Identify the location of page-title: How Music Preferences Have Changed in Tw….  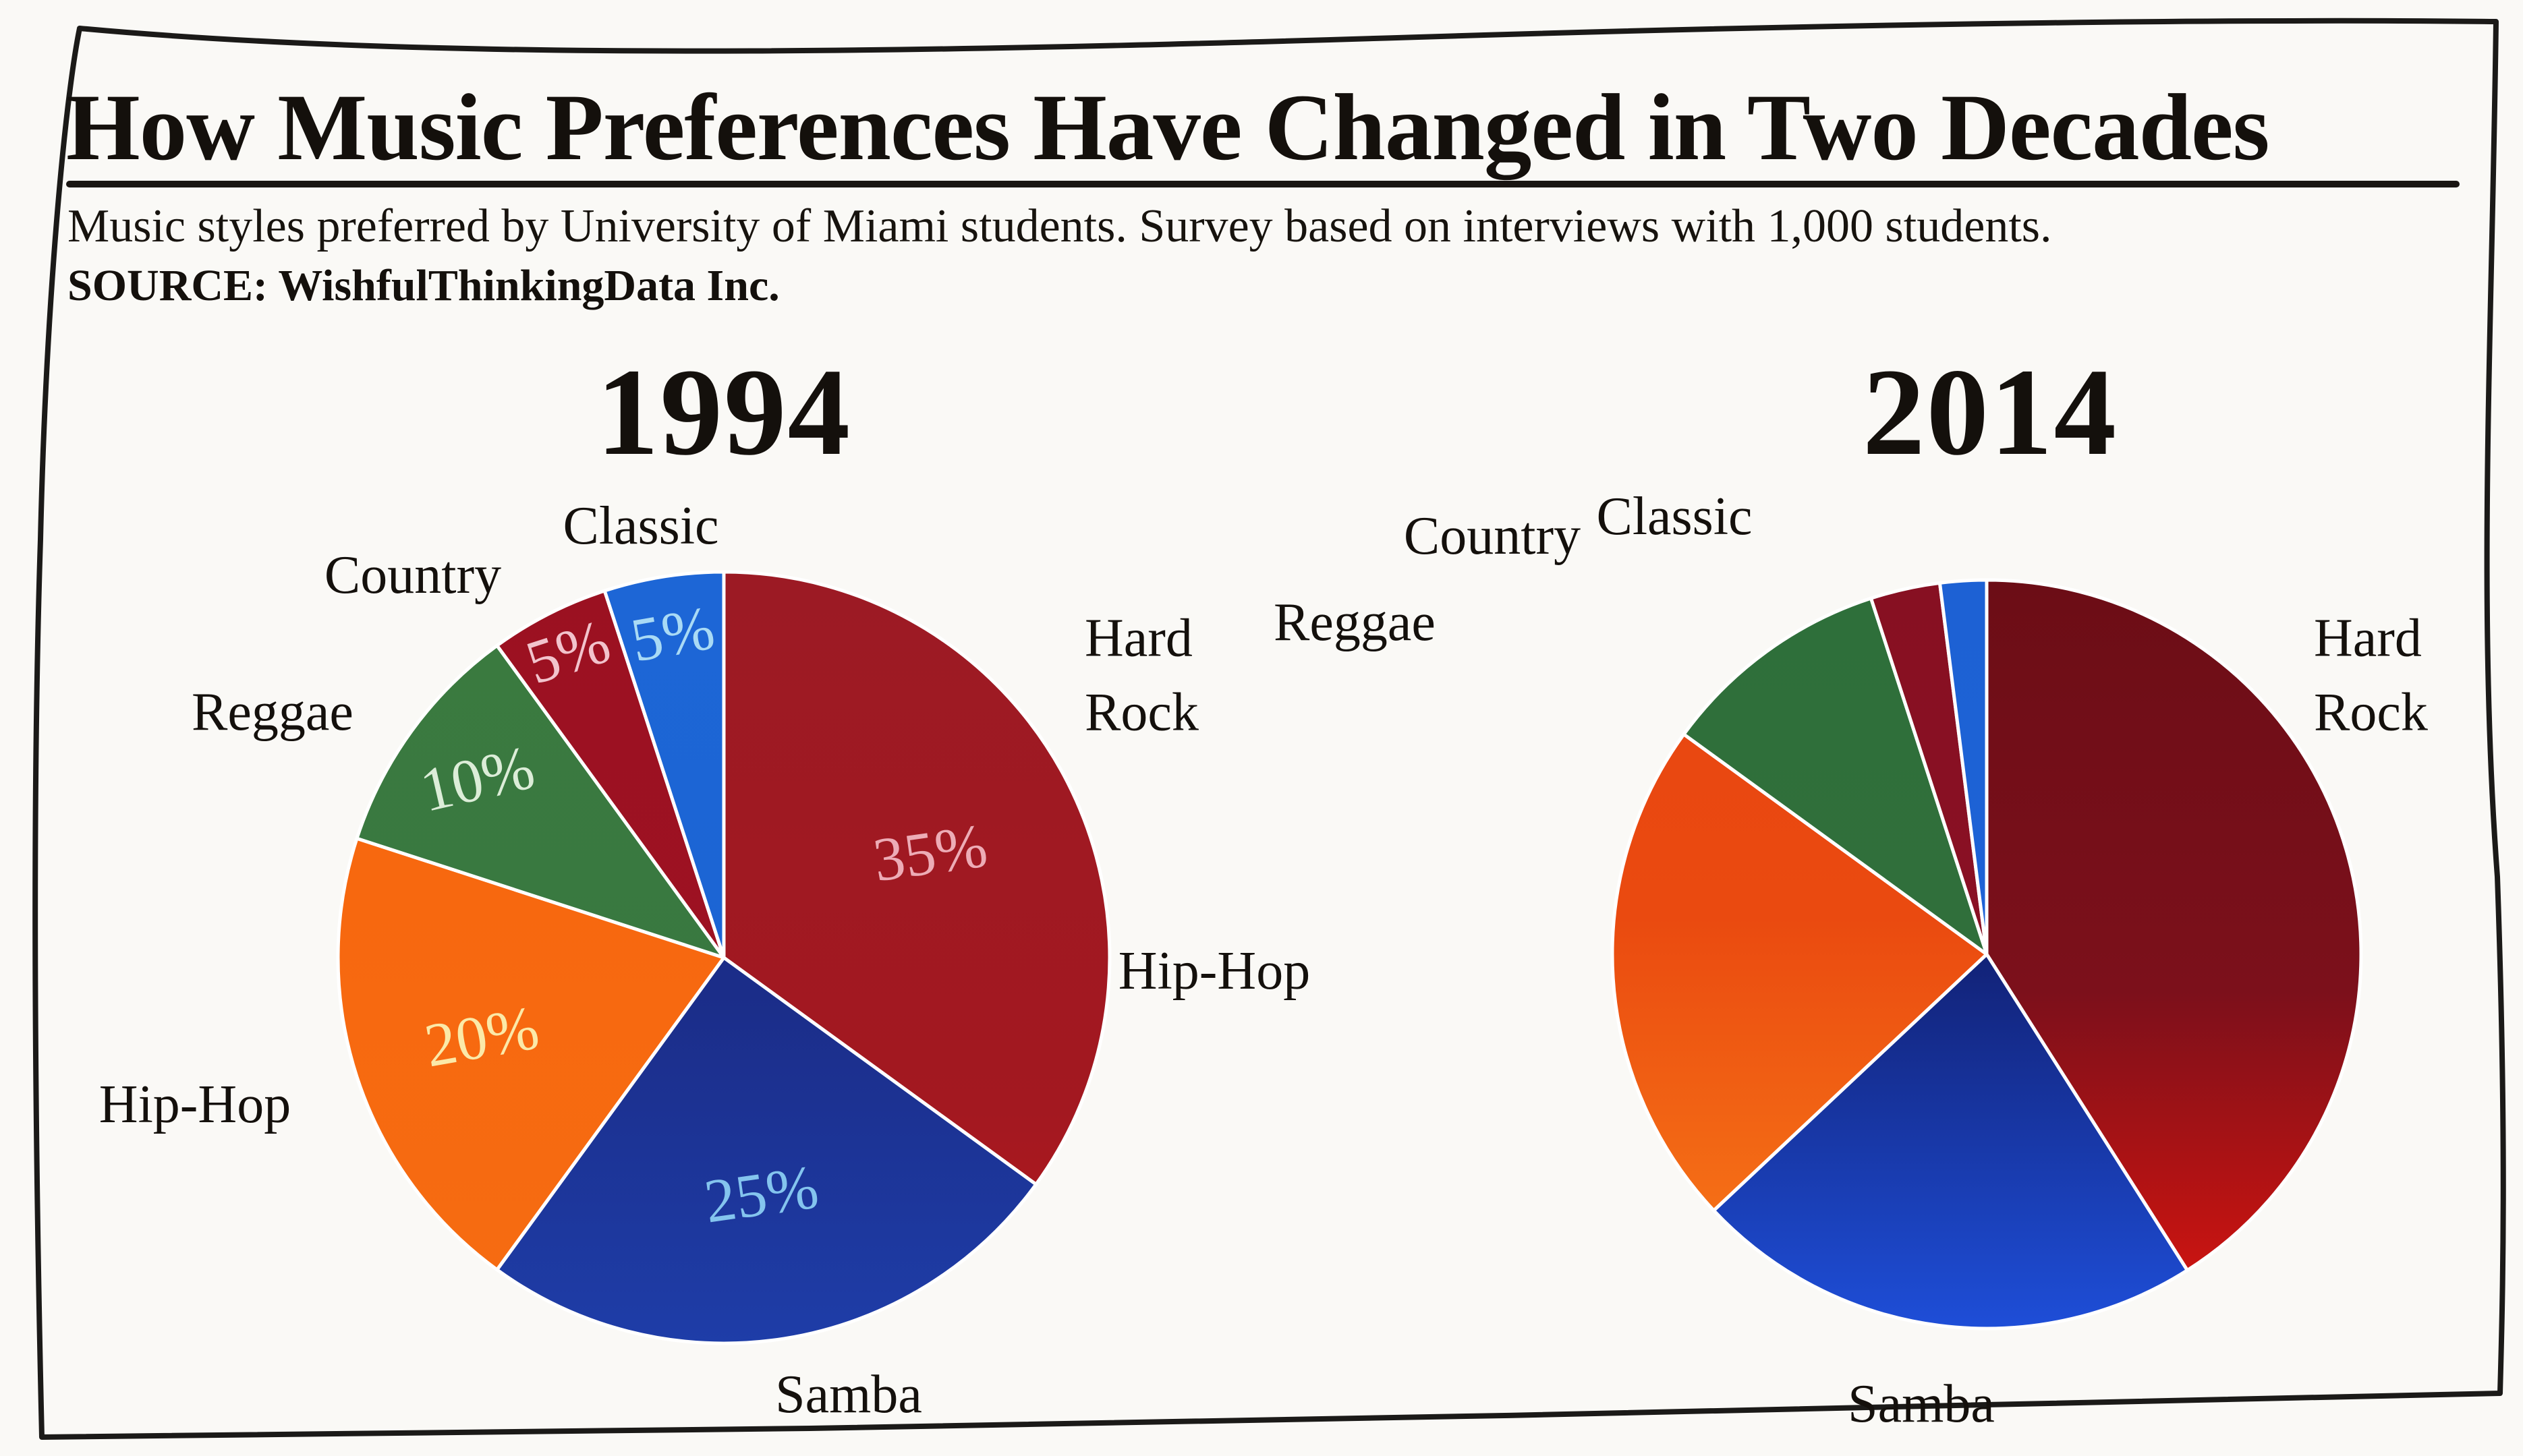
(1167, 127).